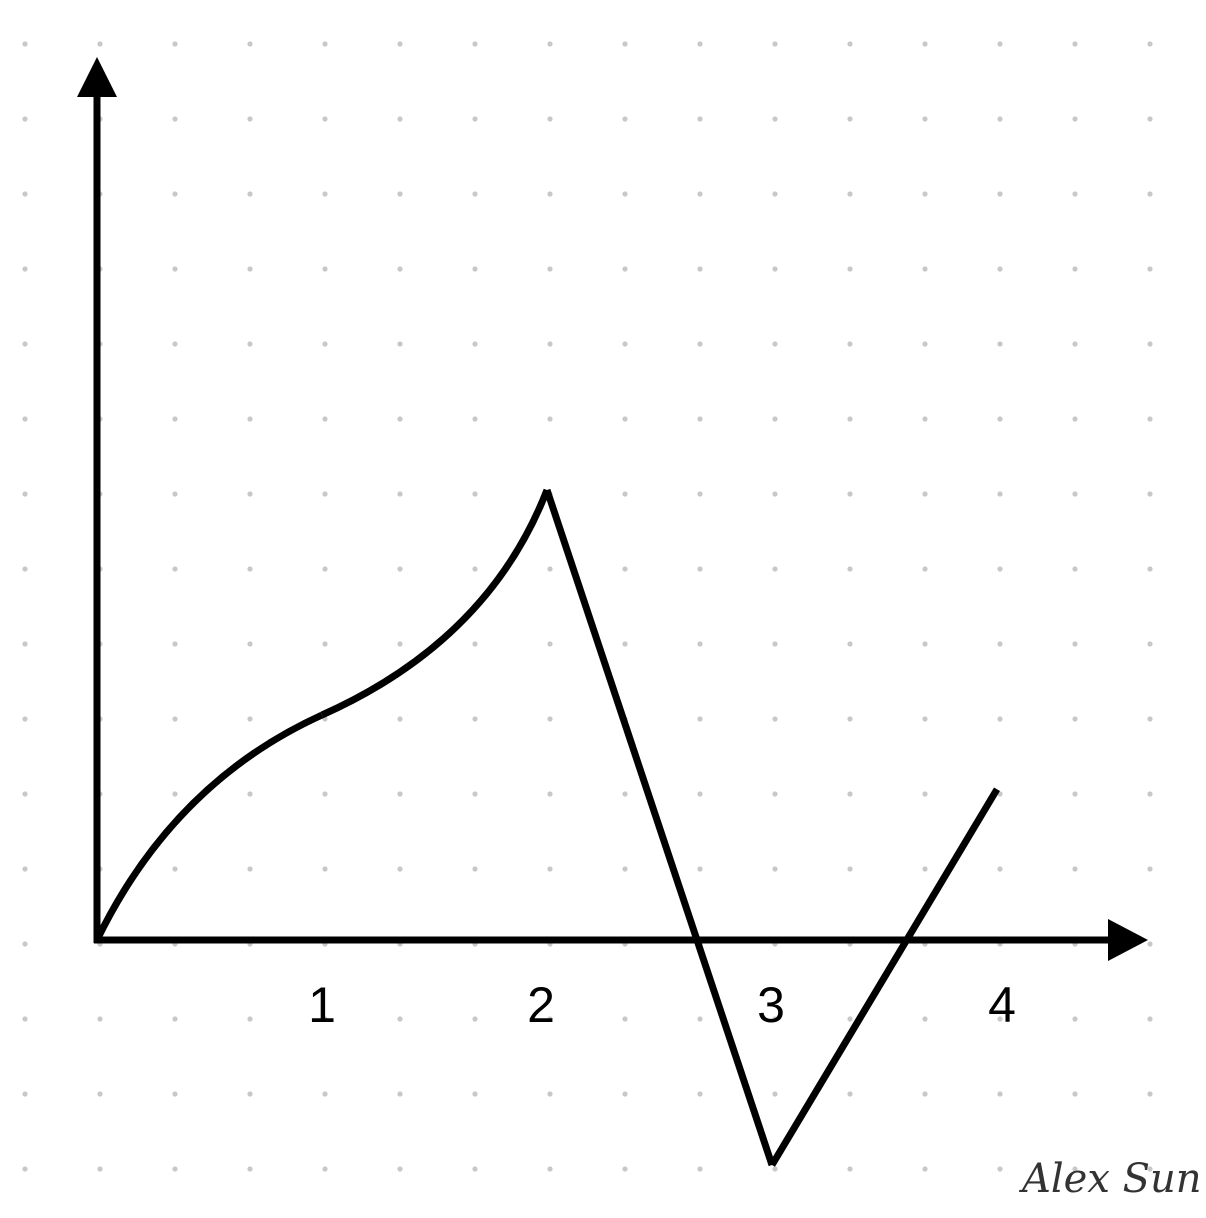  What do you see at coordinates (1128, 940) in the screenshot?
I see `x-axis-arrow` at bounding box center [1128, 940].